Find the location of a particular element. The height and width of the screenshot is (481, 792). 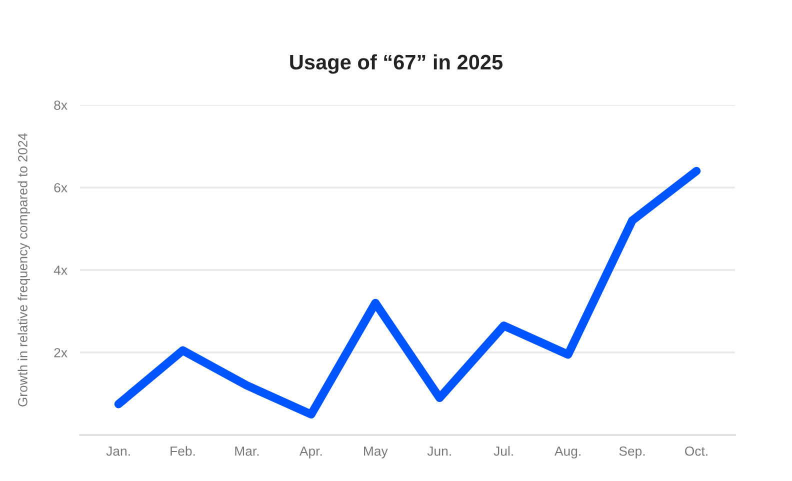

x-tick-label: Jan. is located at coordinates (118, 451).